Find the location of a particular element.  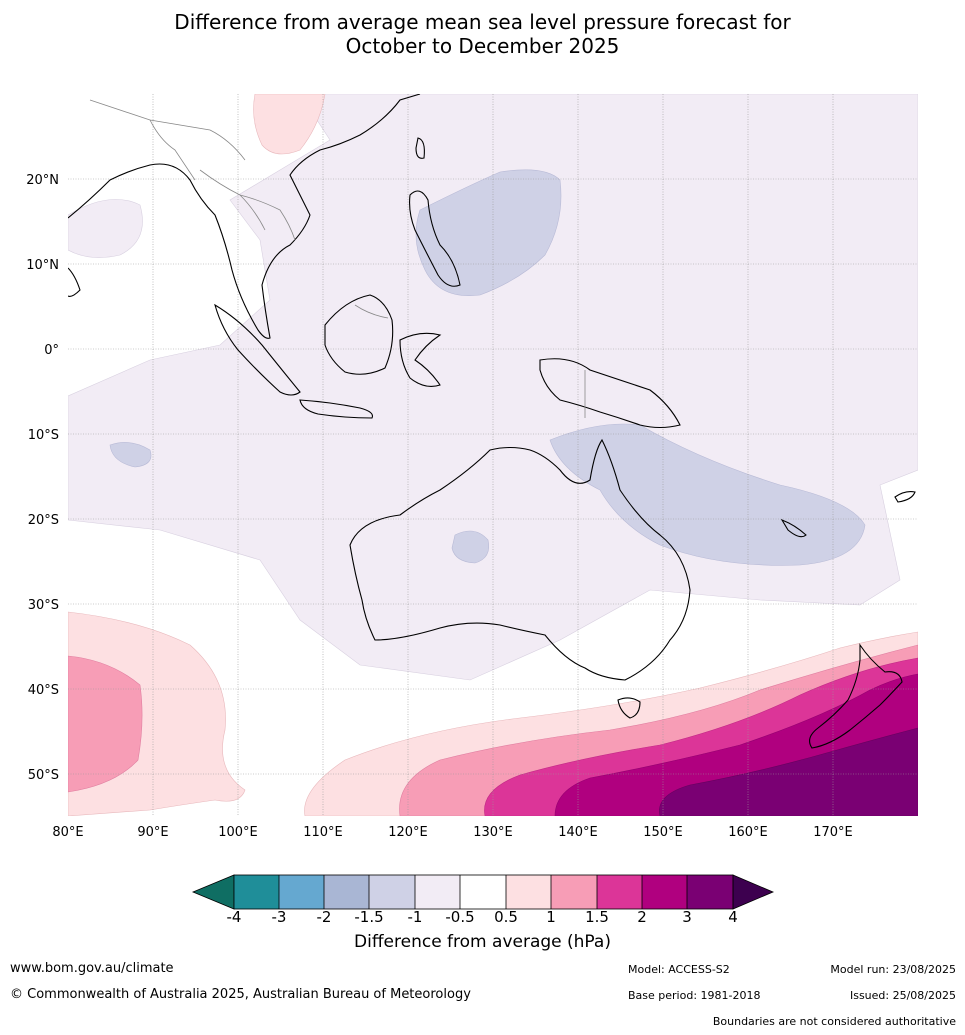

colorbar-arrow-high is located at coordinates (753, 892).